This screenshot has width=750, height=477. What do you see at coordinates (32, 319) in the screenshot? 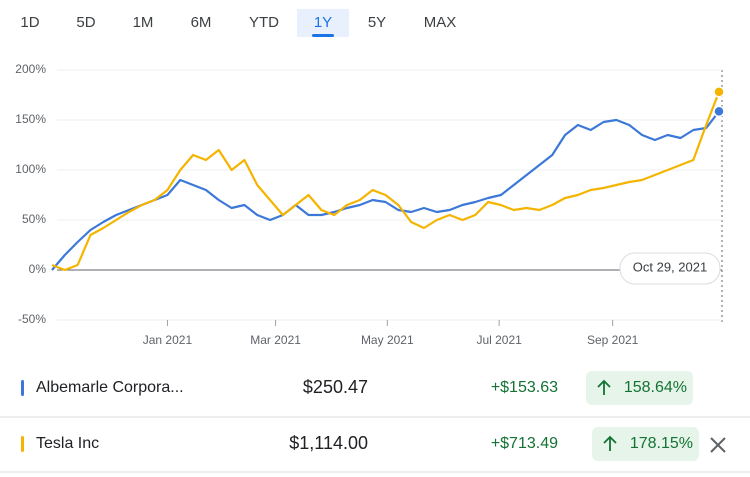
I see `y-tick-label: -50%` at bounding box center [32, 319].